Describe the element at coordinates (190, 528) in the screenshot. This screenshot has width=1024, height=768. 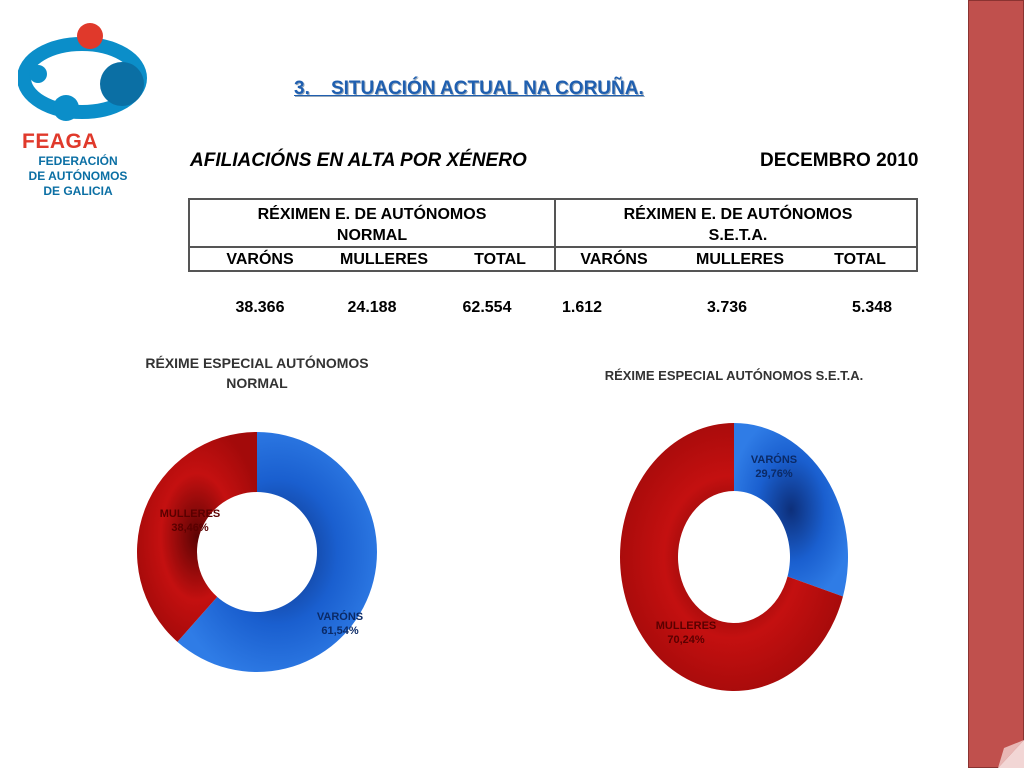
I see `data-value-mulleres: 38,46%` at that location.